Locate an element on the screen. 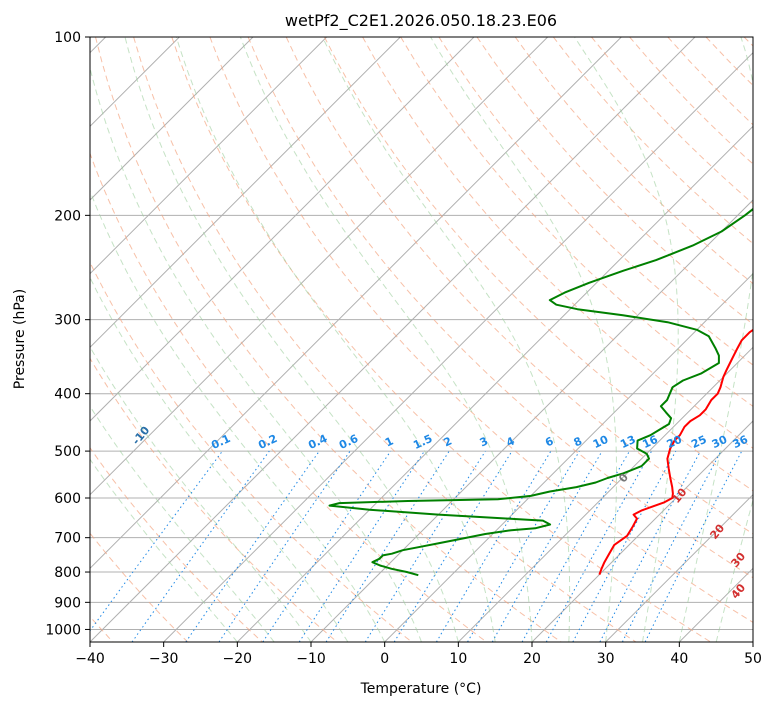  y-tick-label: 300 is located at coordinates (67, 321).